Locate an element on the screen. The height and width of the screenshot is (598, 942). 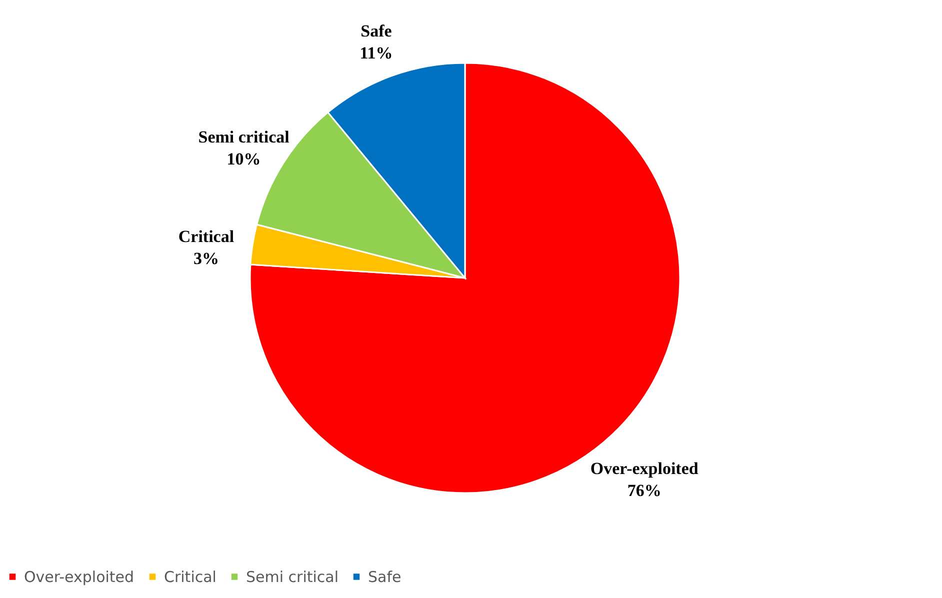
slice-label: Critical is located at coordinates (206, 236).